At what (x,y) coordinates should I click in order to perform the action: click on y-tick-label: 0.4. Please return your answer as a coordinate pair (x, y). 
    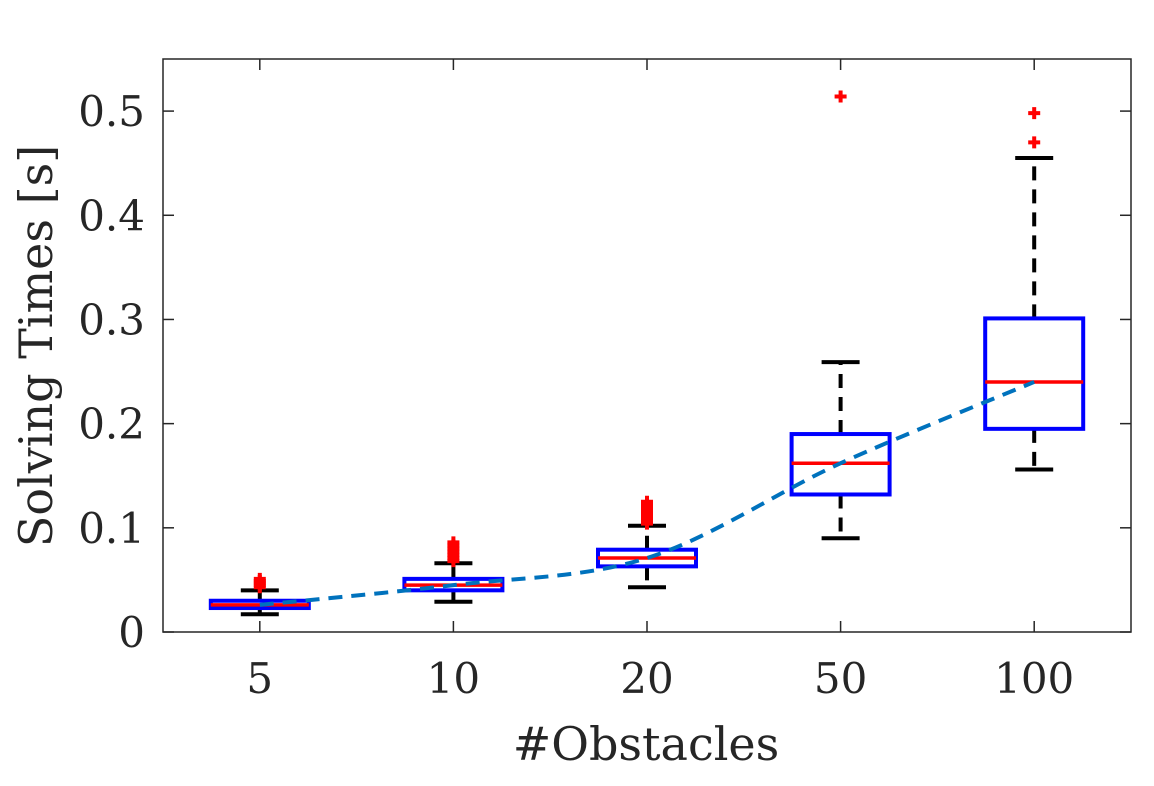
    Looking at the image, I should click on (111, 215).